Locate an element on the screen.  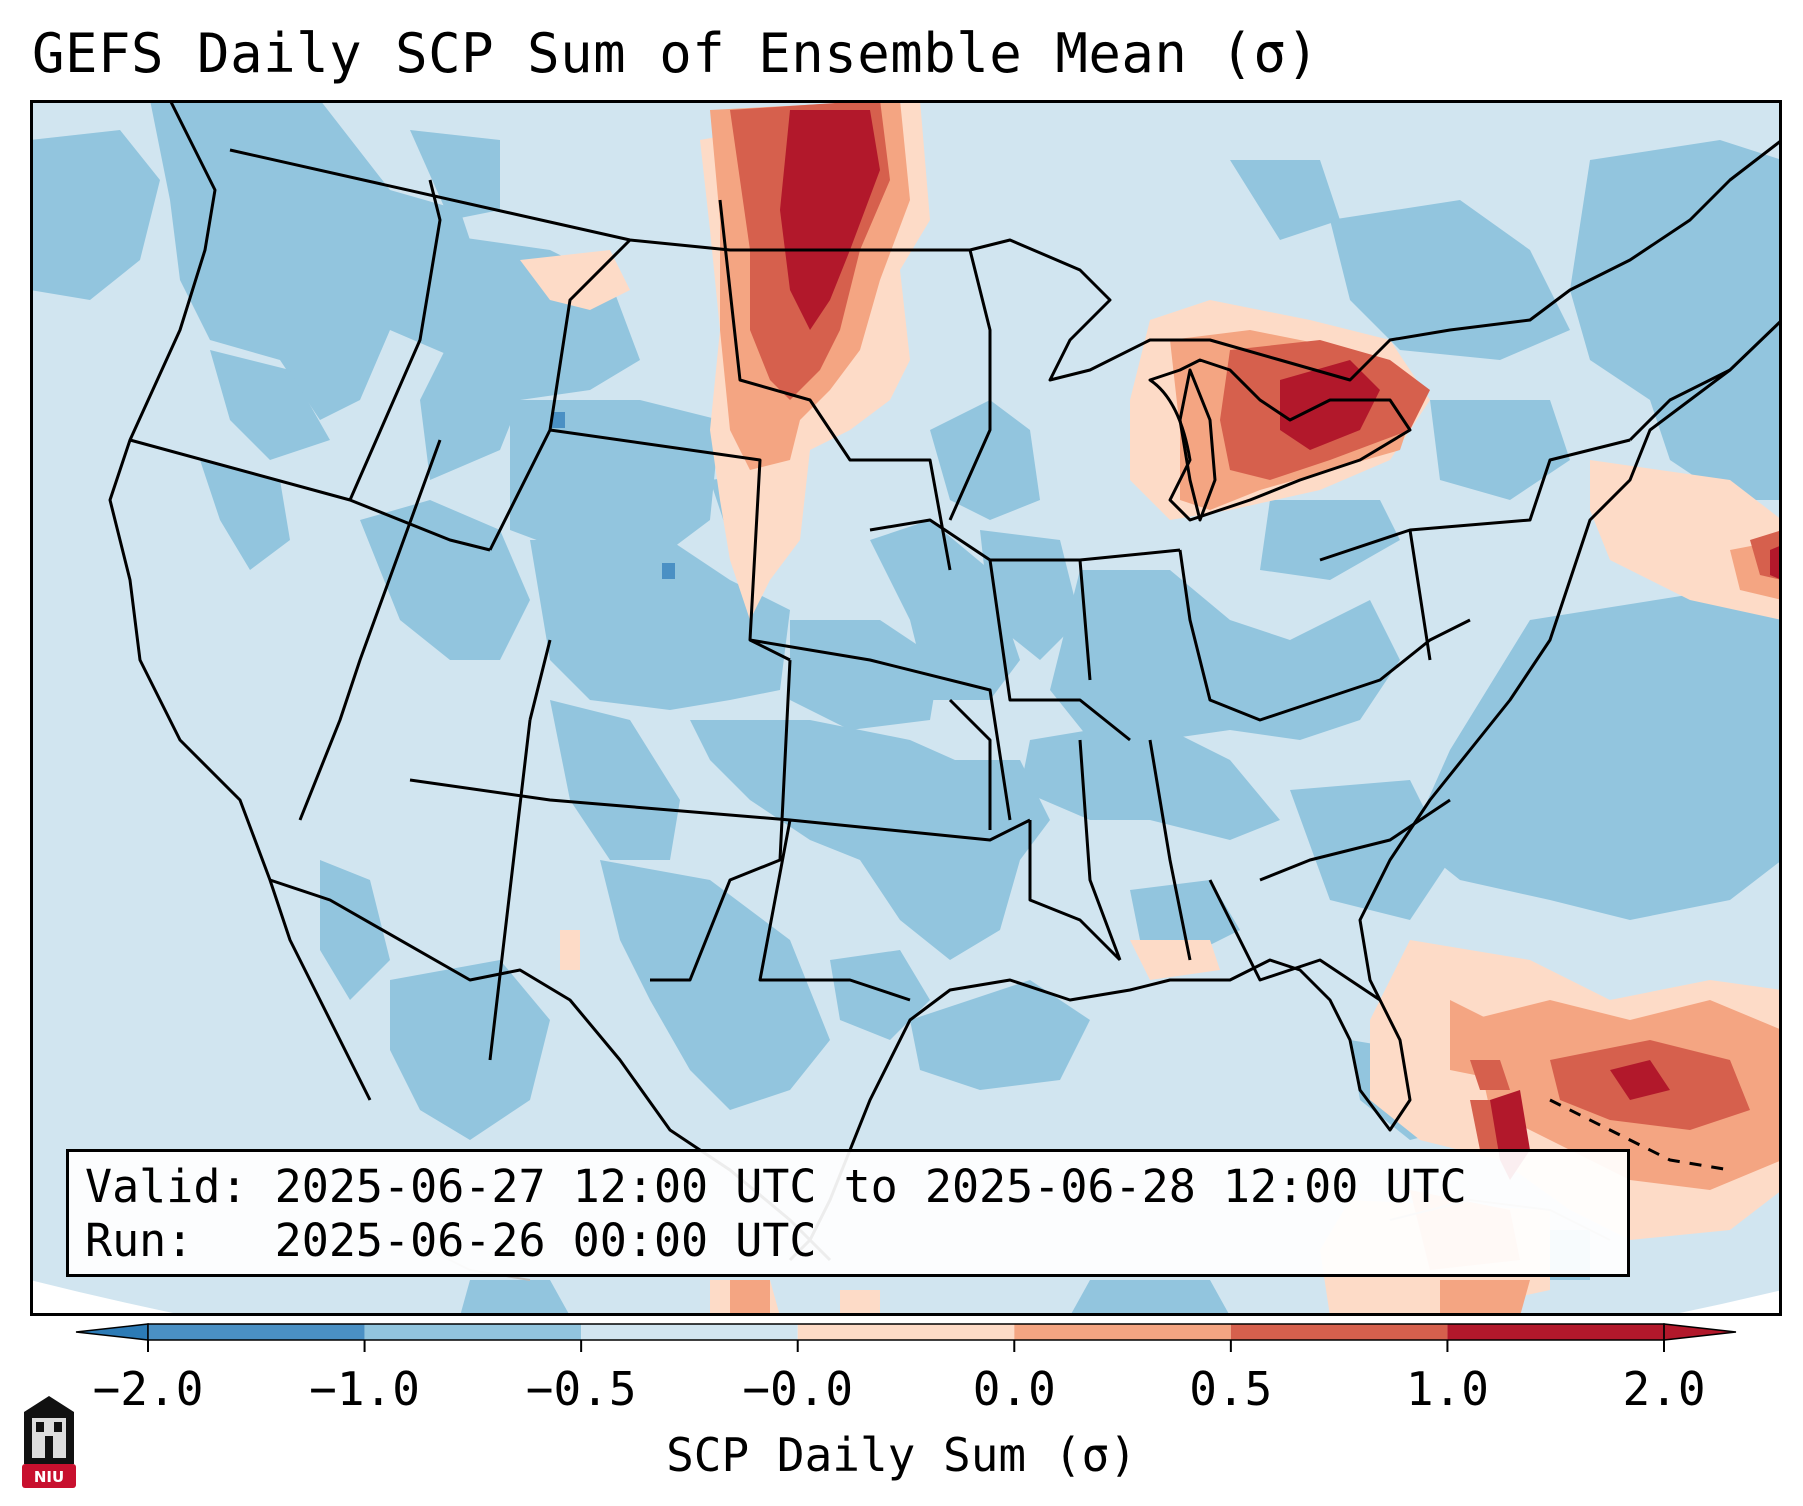
colorbar-under-extend is located at coordinates (112, 1332).